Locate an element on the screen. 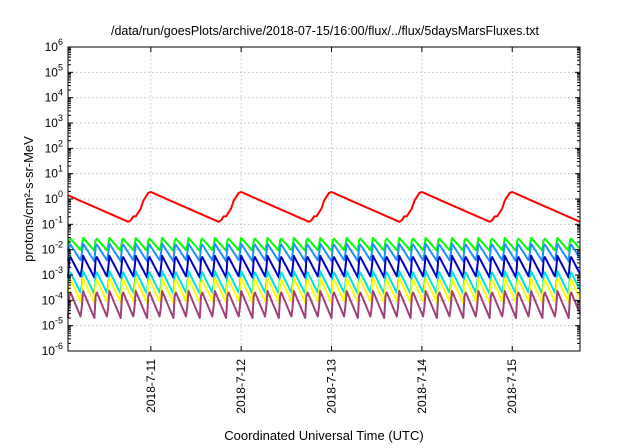  y-tick-label: 10⁻¹ is located at coordinates (52, 222).